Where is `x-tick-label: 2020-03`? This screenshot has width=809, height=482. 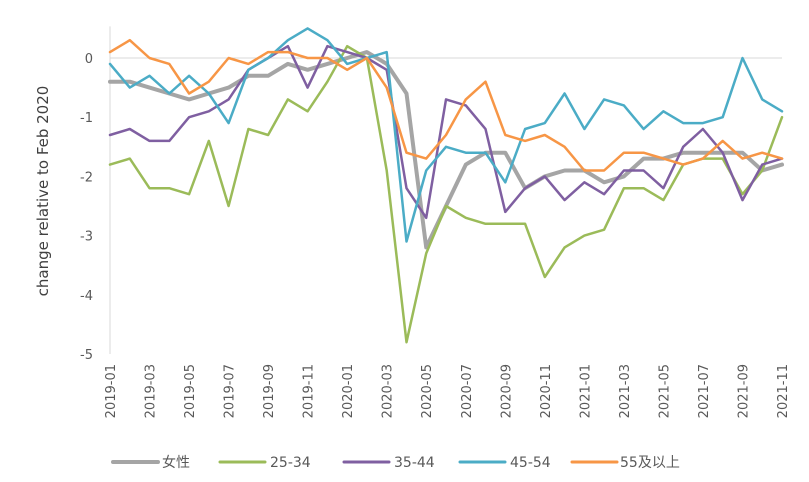
x-tick-label: 2020-03 is located at coordinates (388, 391).